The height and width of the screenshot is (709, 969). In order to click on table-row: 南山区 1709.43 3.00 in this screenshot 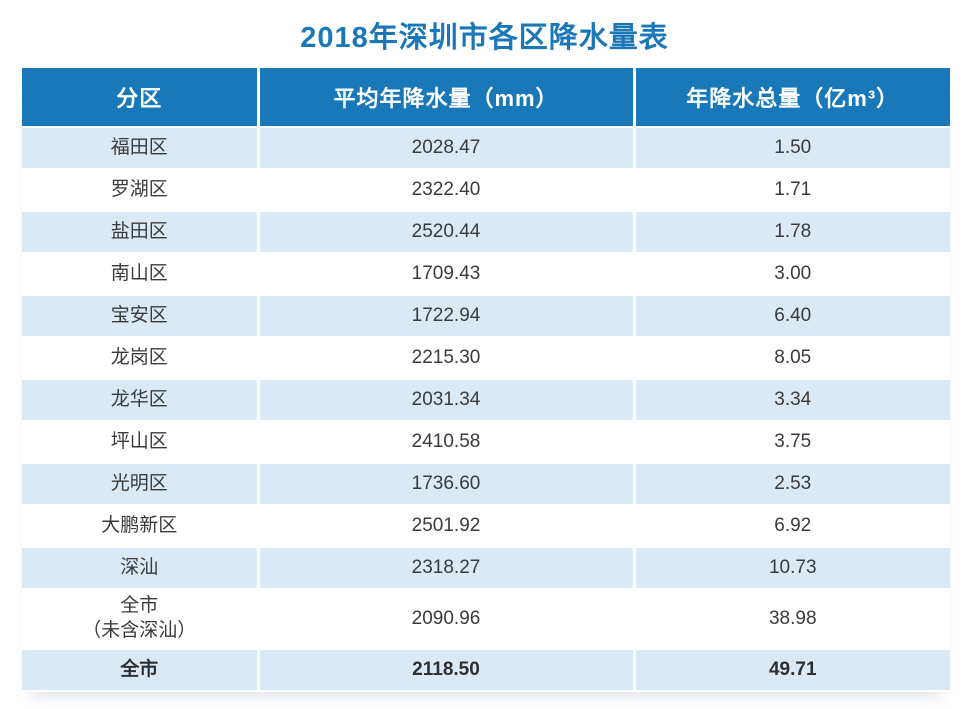, I will do `click(486, 274)`.